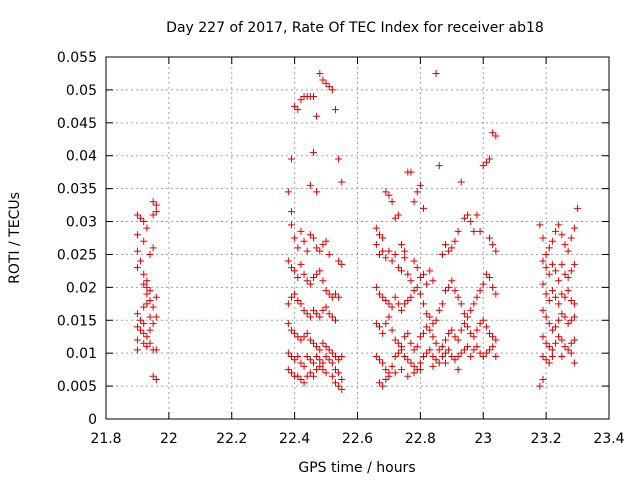 The image size is (640, 480). Describe the element at coordinates (77, 387) in the screenshot. I see `y-tick-label: 0.005` at that location.